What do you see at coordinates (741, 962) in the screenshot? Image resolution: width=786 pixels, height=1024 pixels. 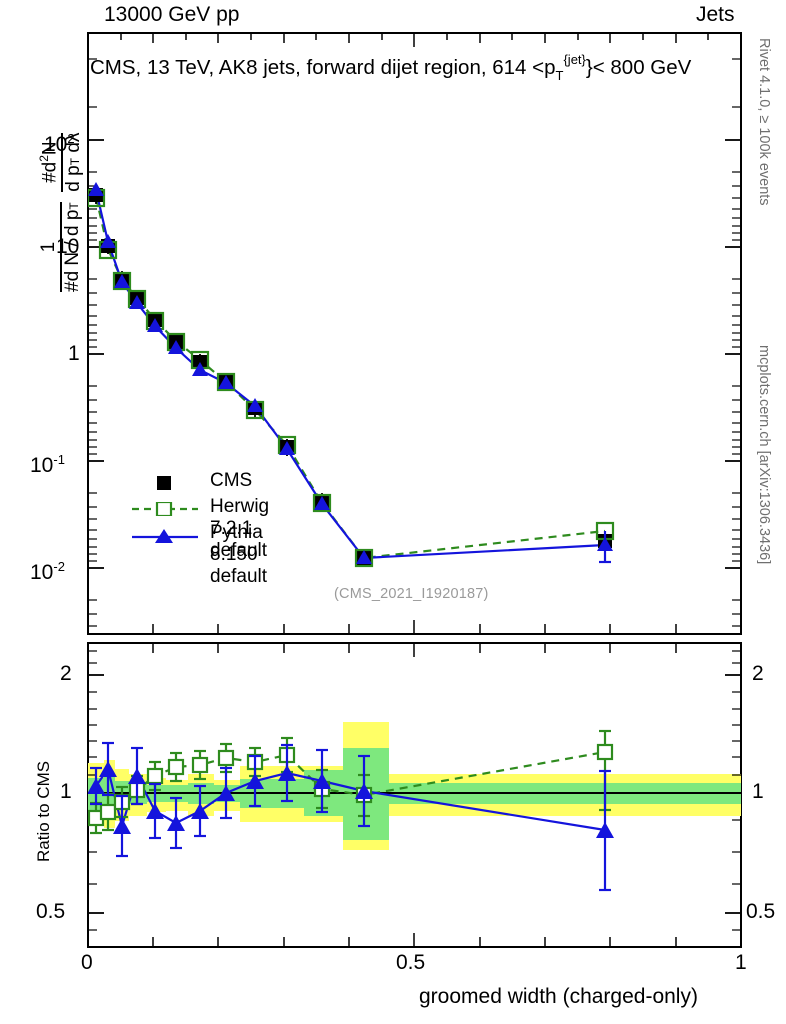 I see `xtick-1: 1` at bounding box center [741, 962].